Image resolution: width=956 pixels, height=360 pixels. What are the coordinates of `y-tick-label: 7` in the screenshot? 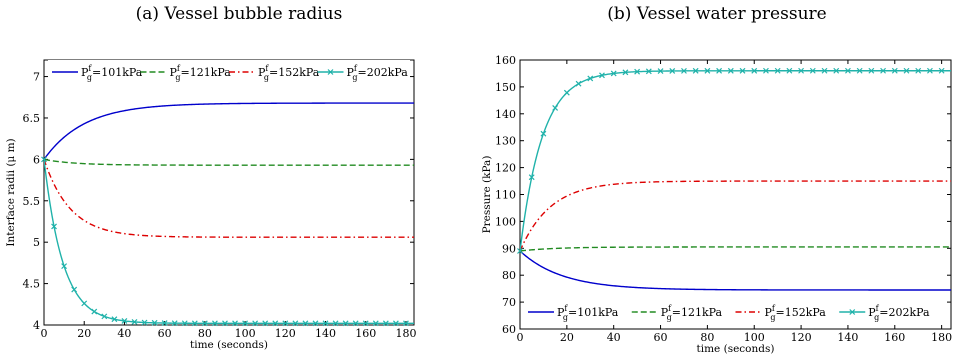 It's located at (36, 77).